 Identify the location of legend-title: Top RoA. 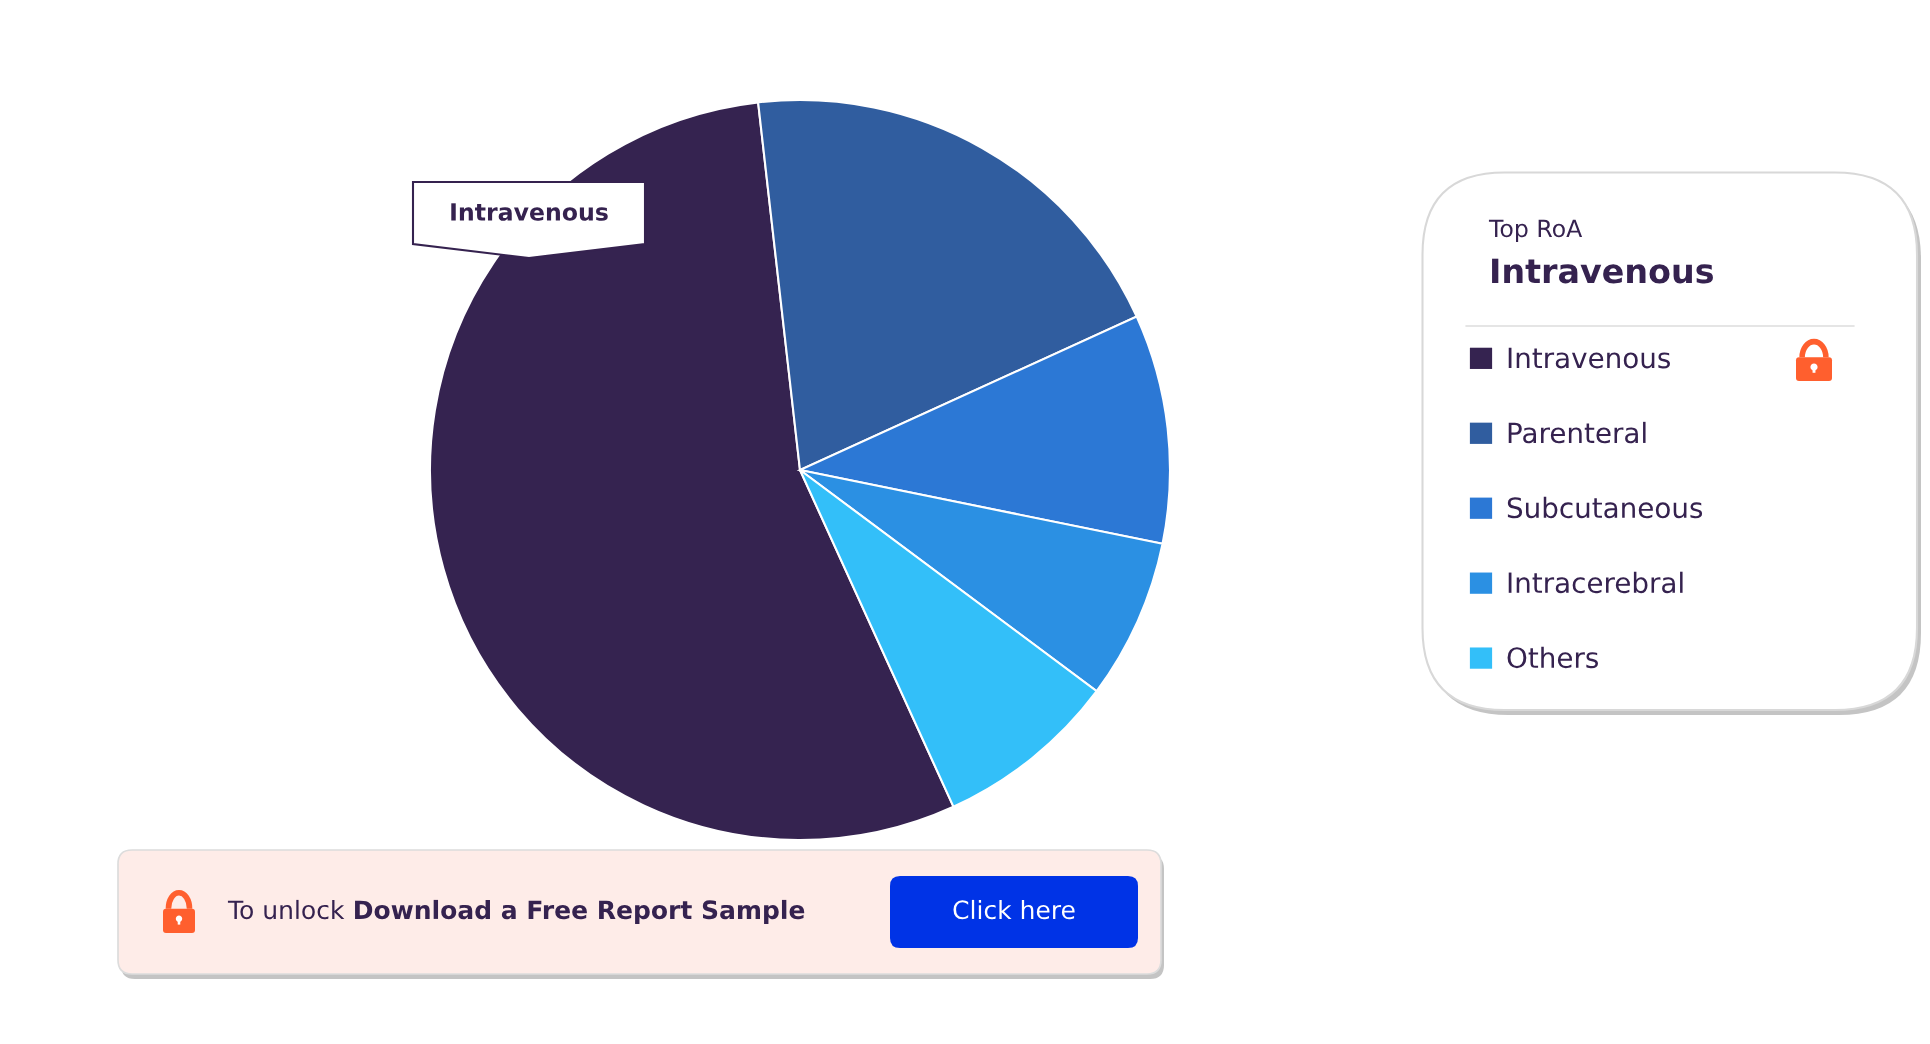
(1535, 230).